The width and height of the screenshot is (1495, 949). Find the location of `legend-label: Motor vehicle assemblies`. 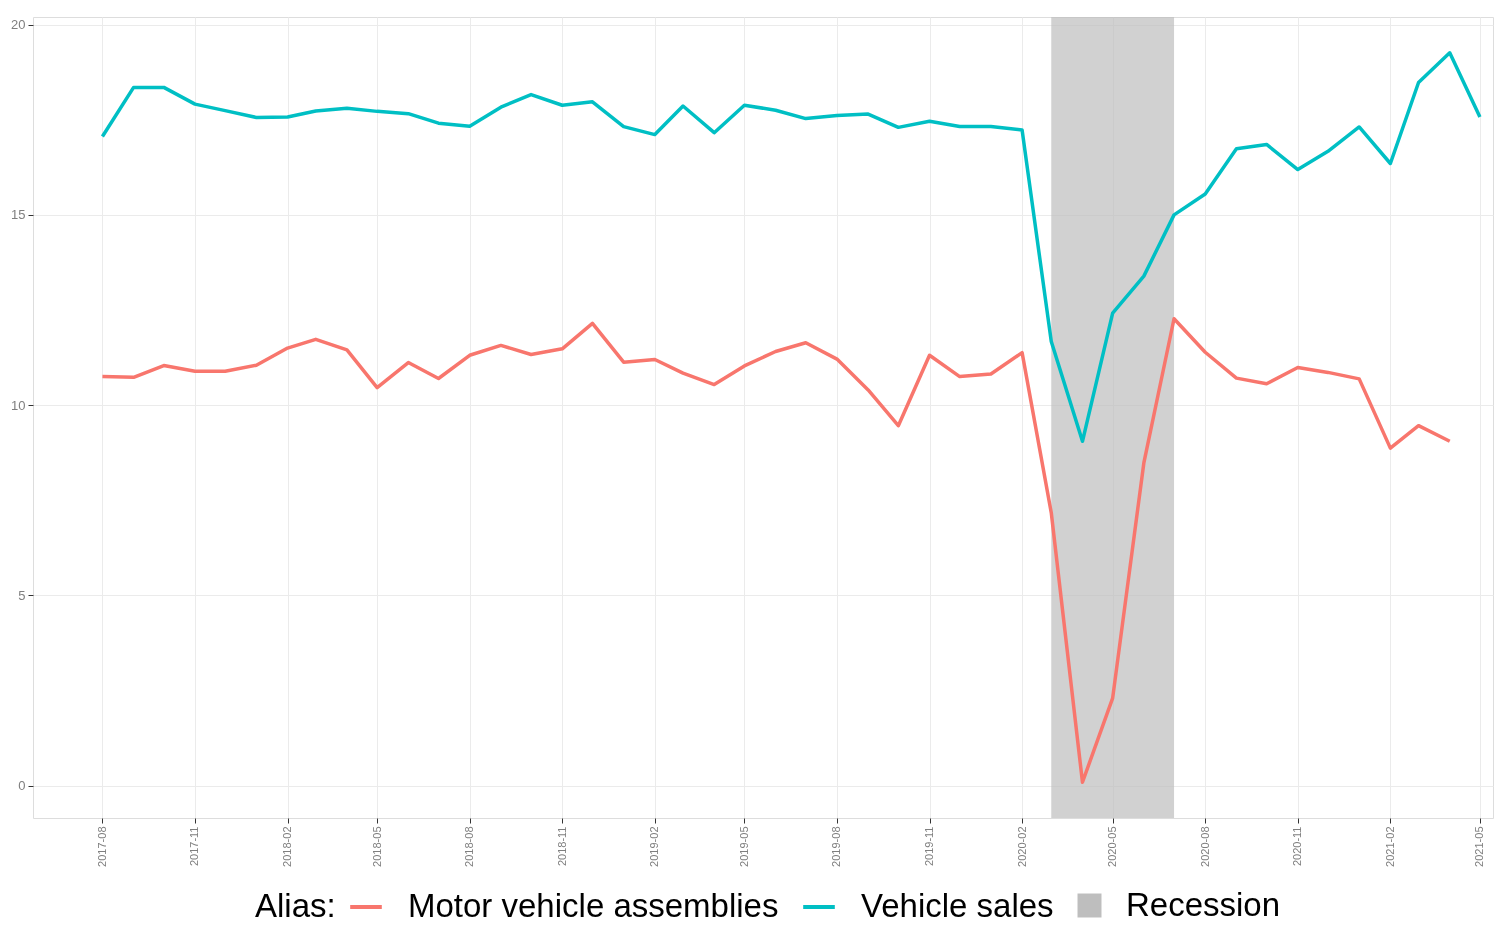

legend-label: Motor vehicle assemblies is located at coordinates (593, 905).